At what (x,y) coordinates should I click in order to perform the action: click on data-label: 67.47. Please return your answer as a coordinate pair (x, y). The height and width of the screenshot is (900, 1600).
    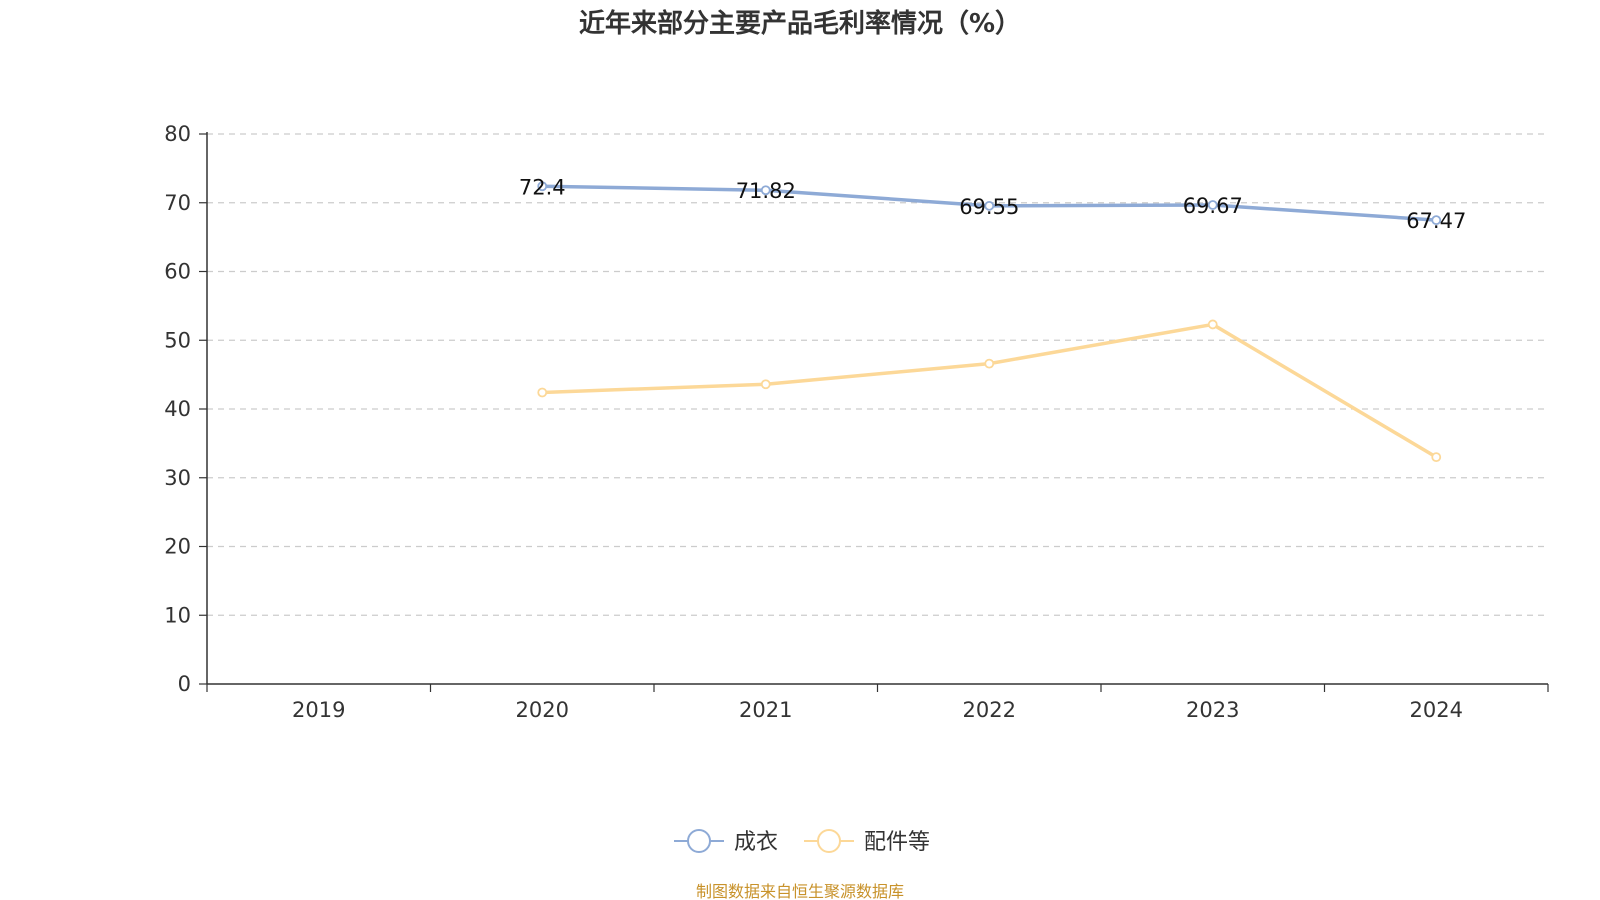
    Looking at the image, I should click on (1436, 221).